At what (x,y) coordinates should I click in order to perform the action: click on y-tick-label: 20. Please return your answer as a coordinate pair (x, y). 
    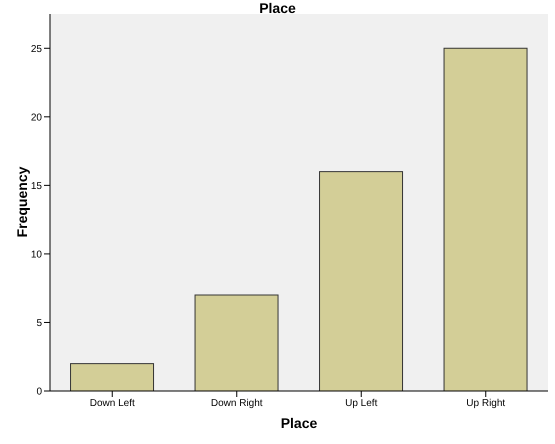
    Looking at the image, I should click on (36, 118).